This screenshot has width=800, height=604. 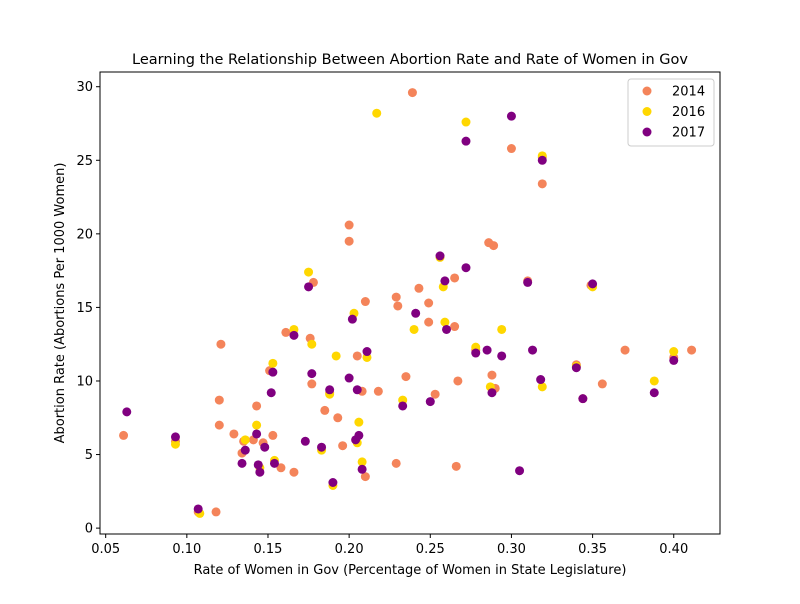 What do you see at coordinates (84, 87) in the screenshot?
I see `y-tick-label: 30` at bounding box center [84, 87].